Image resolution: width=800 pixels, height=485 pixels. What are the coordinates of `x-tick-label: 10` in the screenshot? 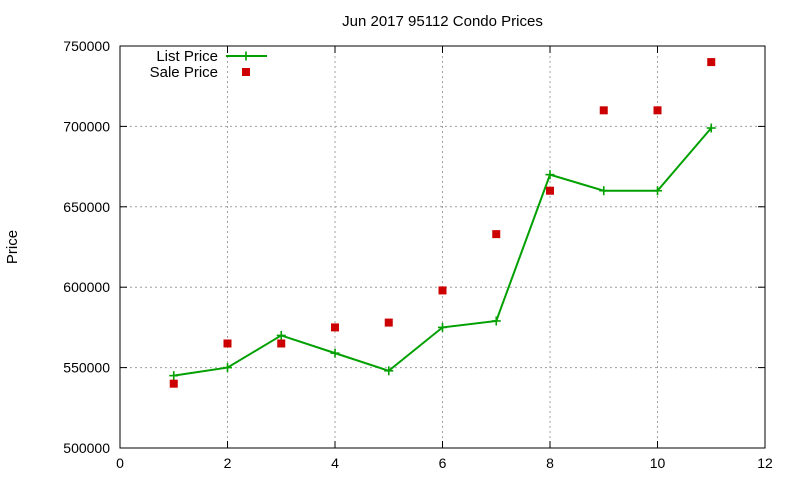 It's located at (658, 463).